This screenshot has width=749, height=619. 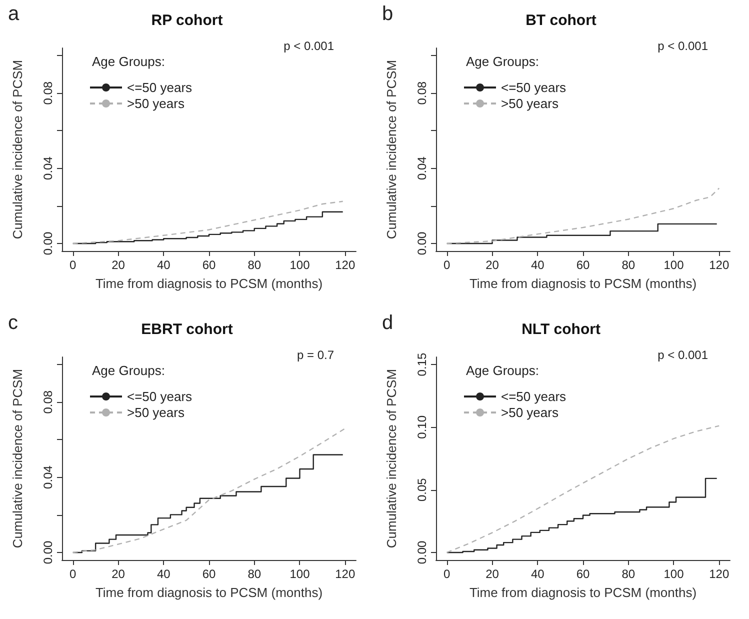 I want to click on chart-title: NLT cohort, so click(x=561, y=329).